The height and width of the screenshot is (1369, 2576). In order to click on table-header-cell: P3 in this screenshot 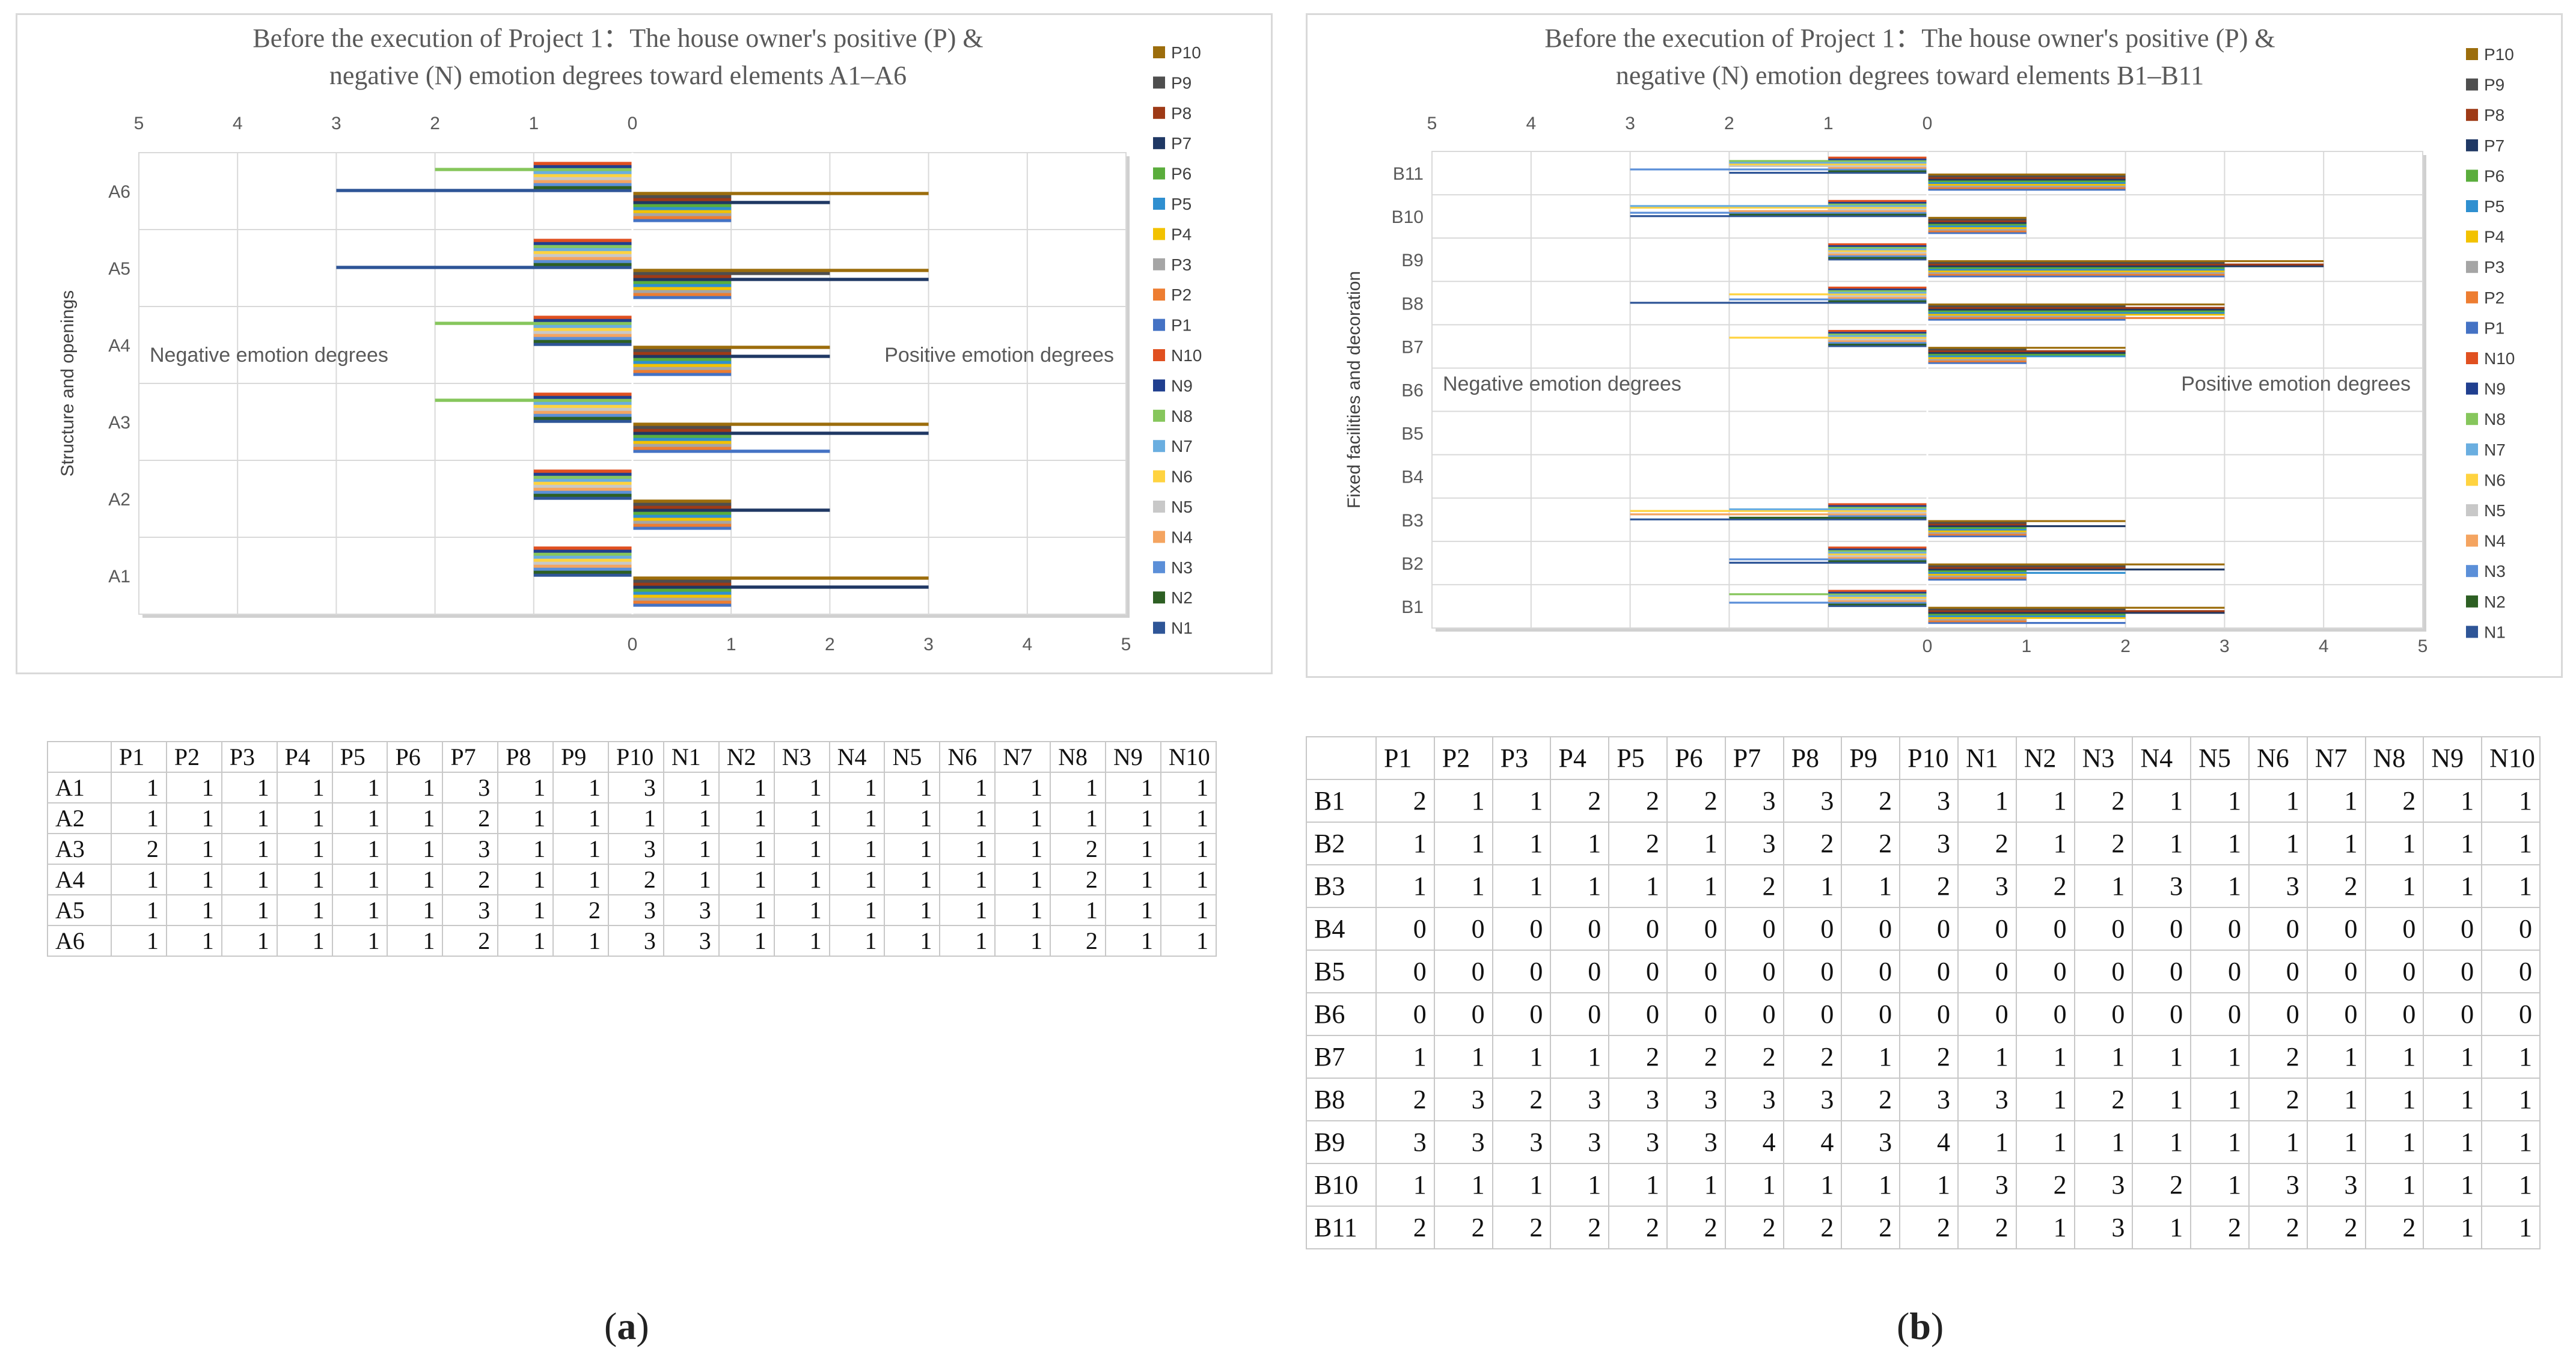, I will do `click(249, 757)`.